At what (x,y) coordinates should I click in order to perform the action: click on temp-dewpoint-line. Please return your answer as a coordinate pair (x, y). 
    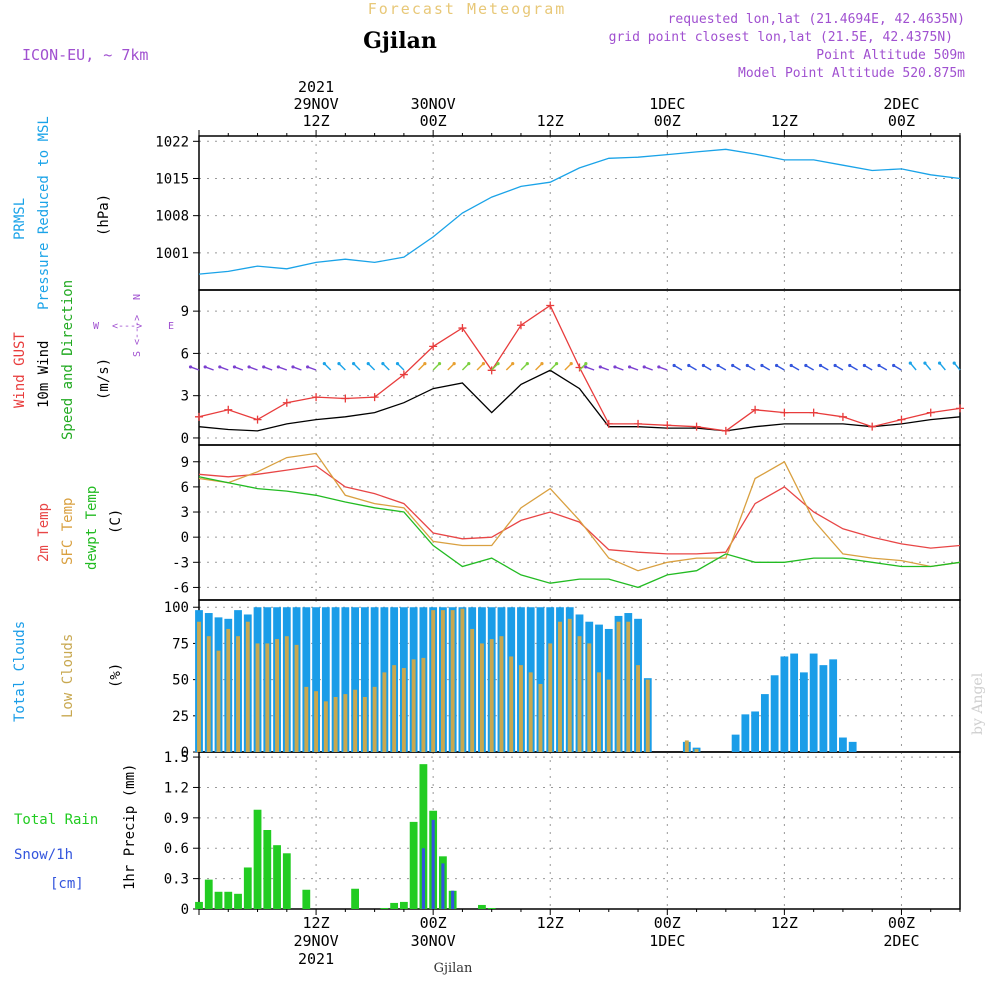
    Looking at the image, I should click on (579, 532).